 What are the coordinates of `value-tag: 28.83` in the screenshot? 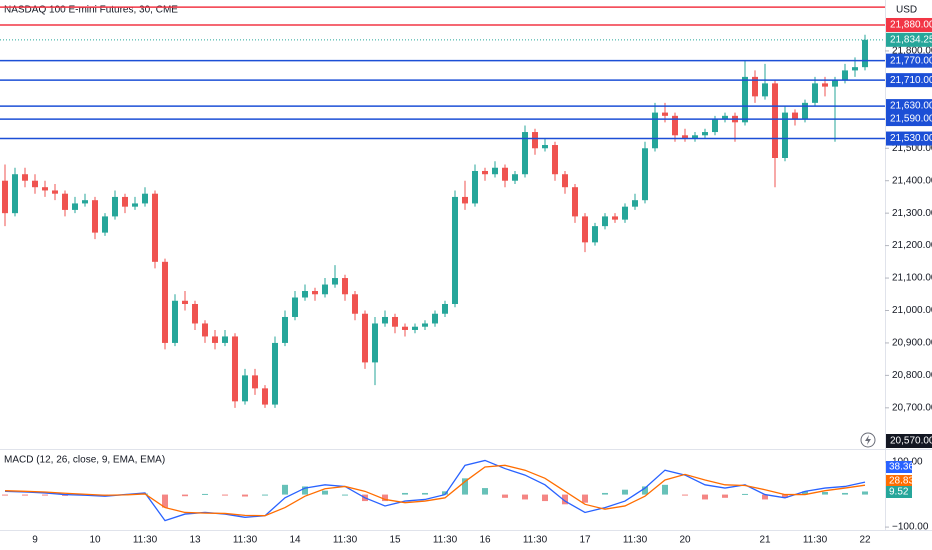 It's located at (901, 481).